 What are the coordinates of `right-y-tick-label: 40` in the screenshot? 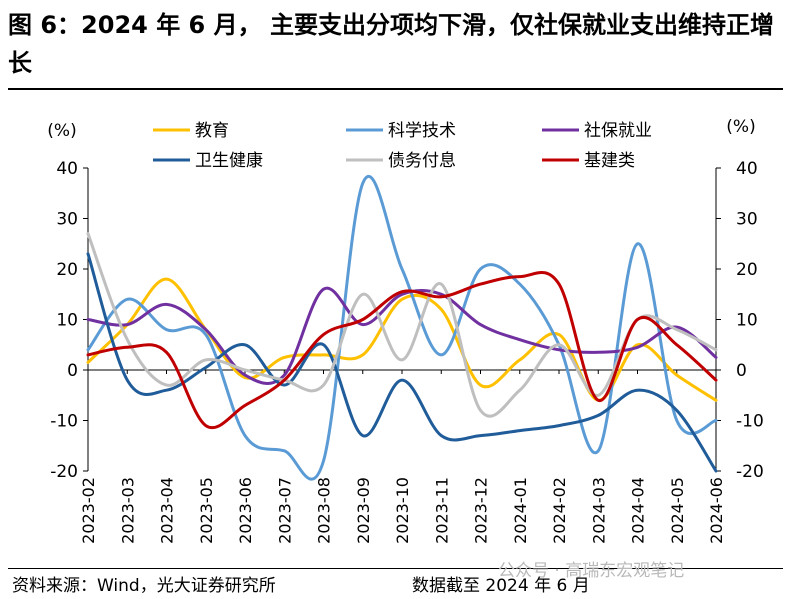 It's located at (747, 169).